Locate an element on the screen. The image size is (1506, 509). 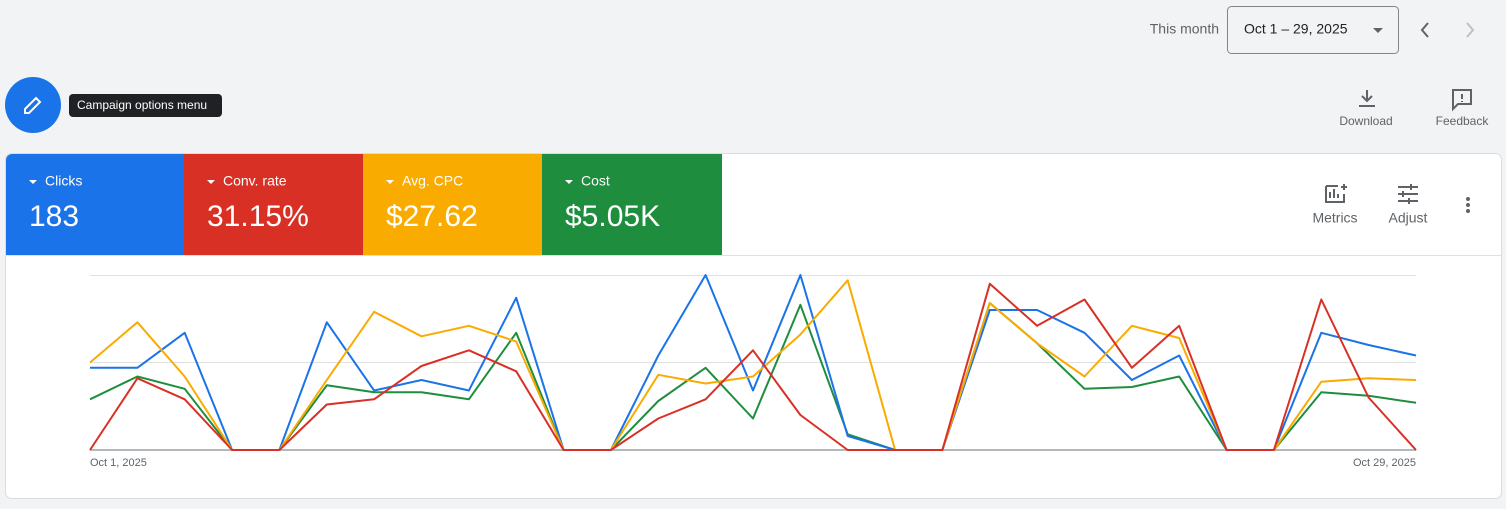
pencil-icon is located at coordinates (33, 105).